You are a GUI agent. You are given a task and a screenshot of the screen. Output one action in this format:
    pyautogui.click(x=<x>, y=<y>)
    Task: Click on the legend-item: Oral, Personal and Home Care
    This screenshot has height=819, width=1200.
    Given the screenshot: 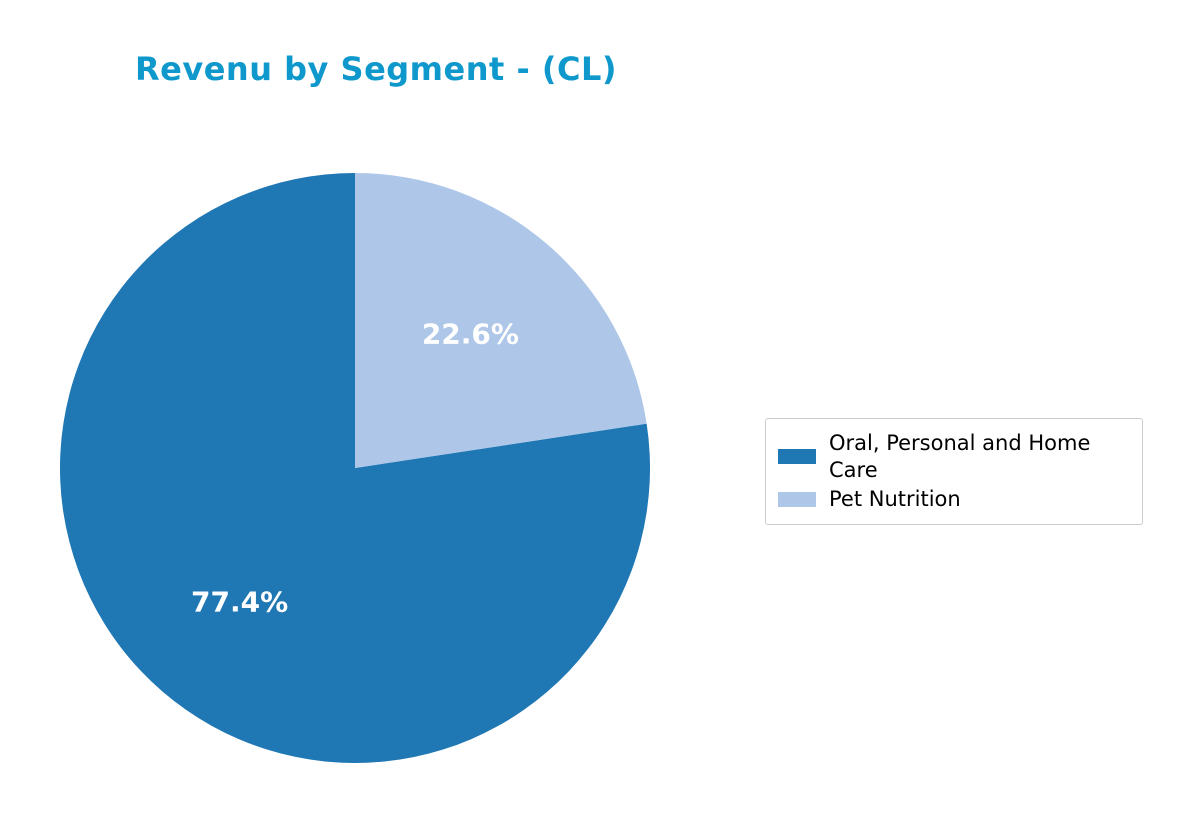 What is the action you would take?
    pyautogui.click(x=954, y=457)
    